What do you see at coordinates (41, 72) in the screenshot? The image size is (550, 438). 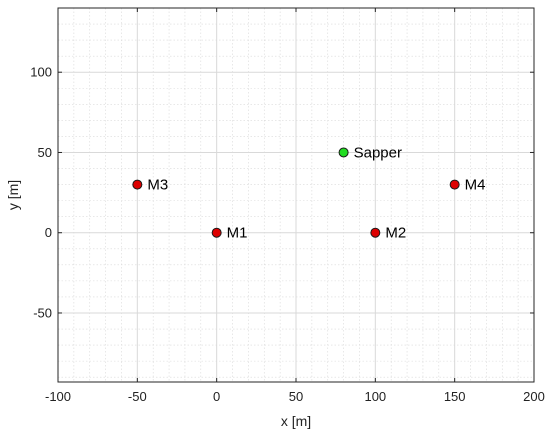 I see `y-tick-label: 100` at bounding box center [41, 72].